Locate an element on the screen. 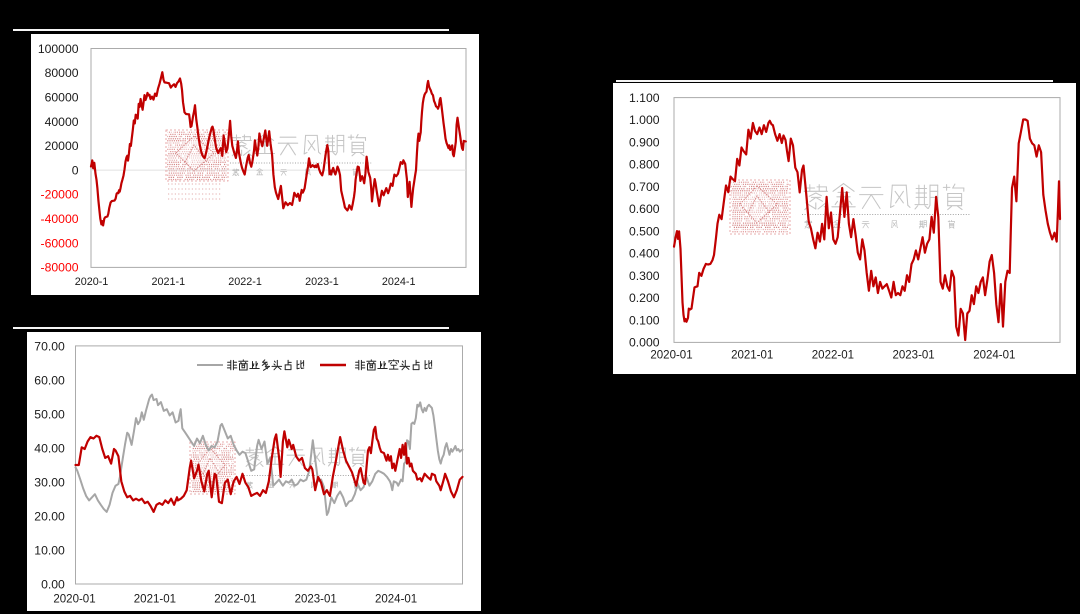 This screenshot has height=614, width=1080. svg-text: 2022-1 is located at coordinates (245, 282).